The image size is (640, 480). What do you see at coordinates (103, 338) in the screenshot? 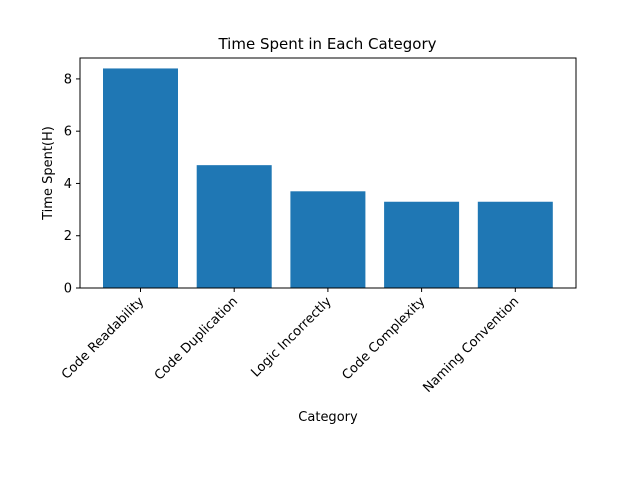
I see `x-tick-label-0: Code Readability` at bounding box center [103, 338].